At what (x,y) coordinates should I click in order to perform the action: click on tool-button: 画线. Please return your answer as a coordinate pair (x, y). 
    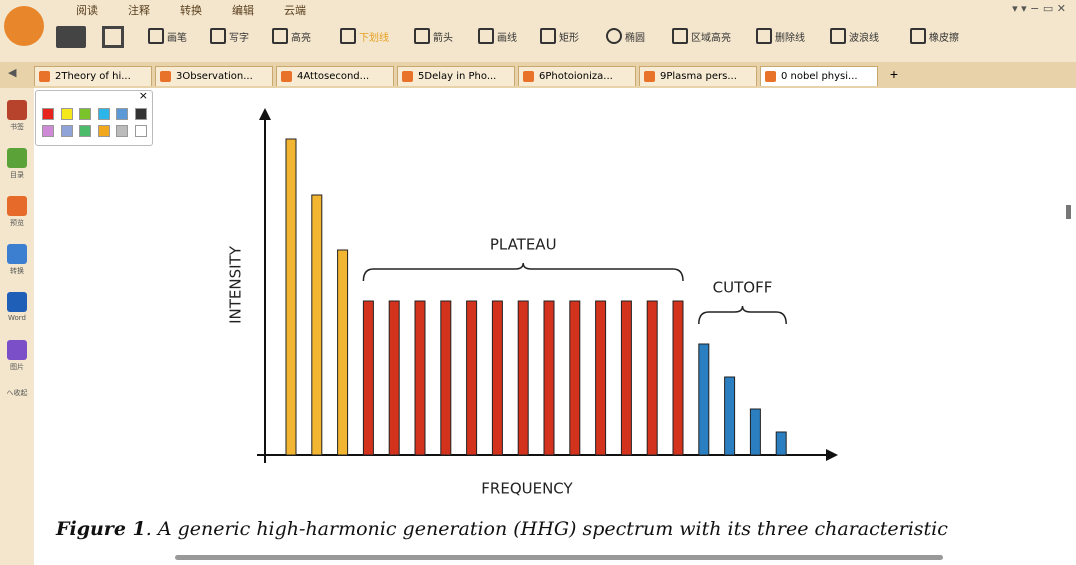
    Looking at the image, I should click on (497, 36).